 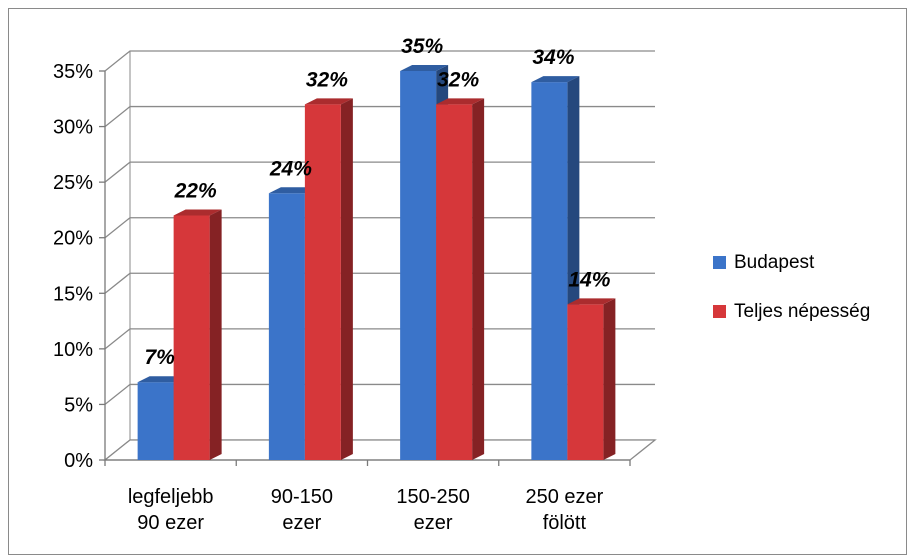 What do you see at coordinates (802, 311) in the screenshot?
I see `legend-label: Teljes népesség` at bounding box center [802, 311].